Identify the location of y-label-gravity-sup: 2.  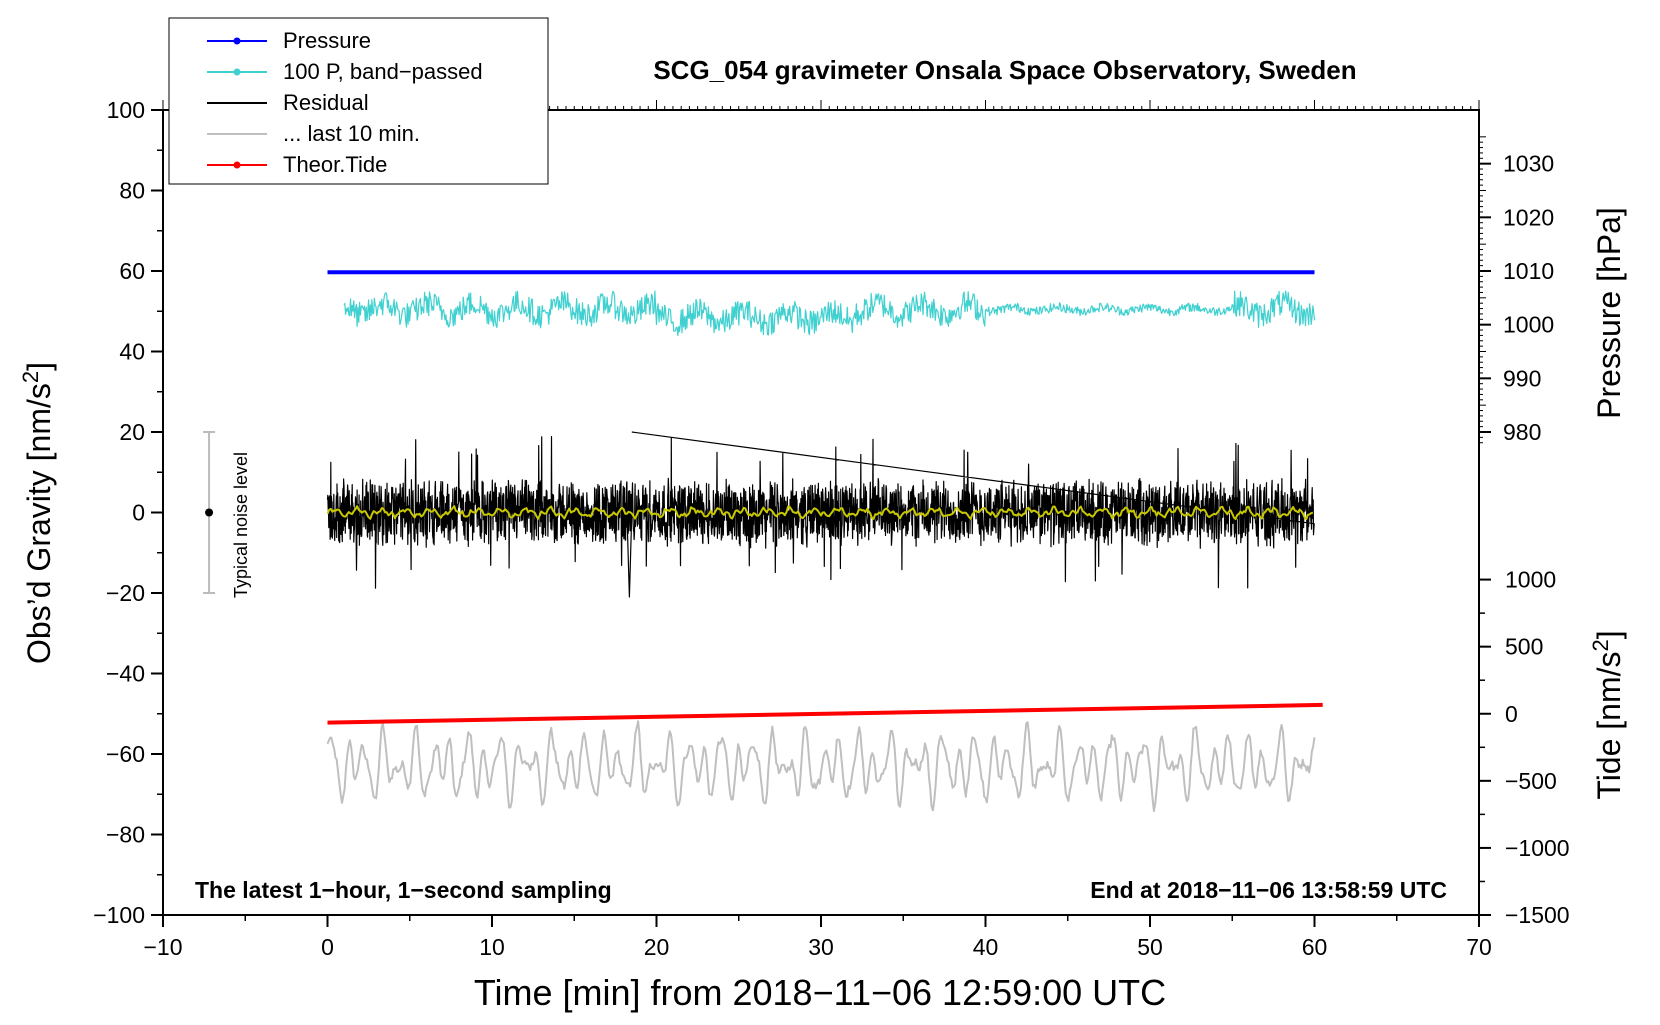
(30, 377).